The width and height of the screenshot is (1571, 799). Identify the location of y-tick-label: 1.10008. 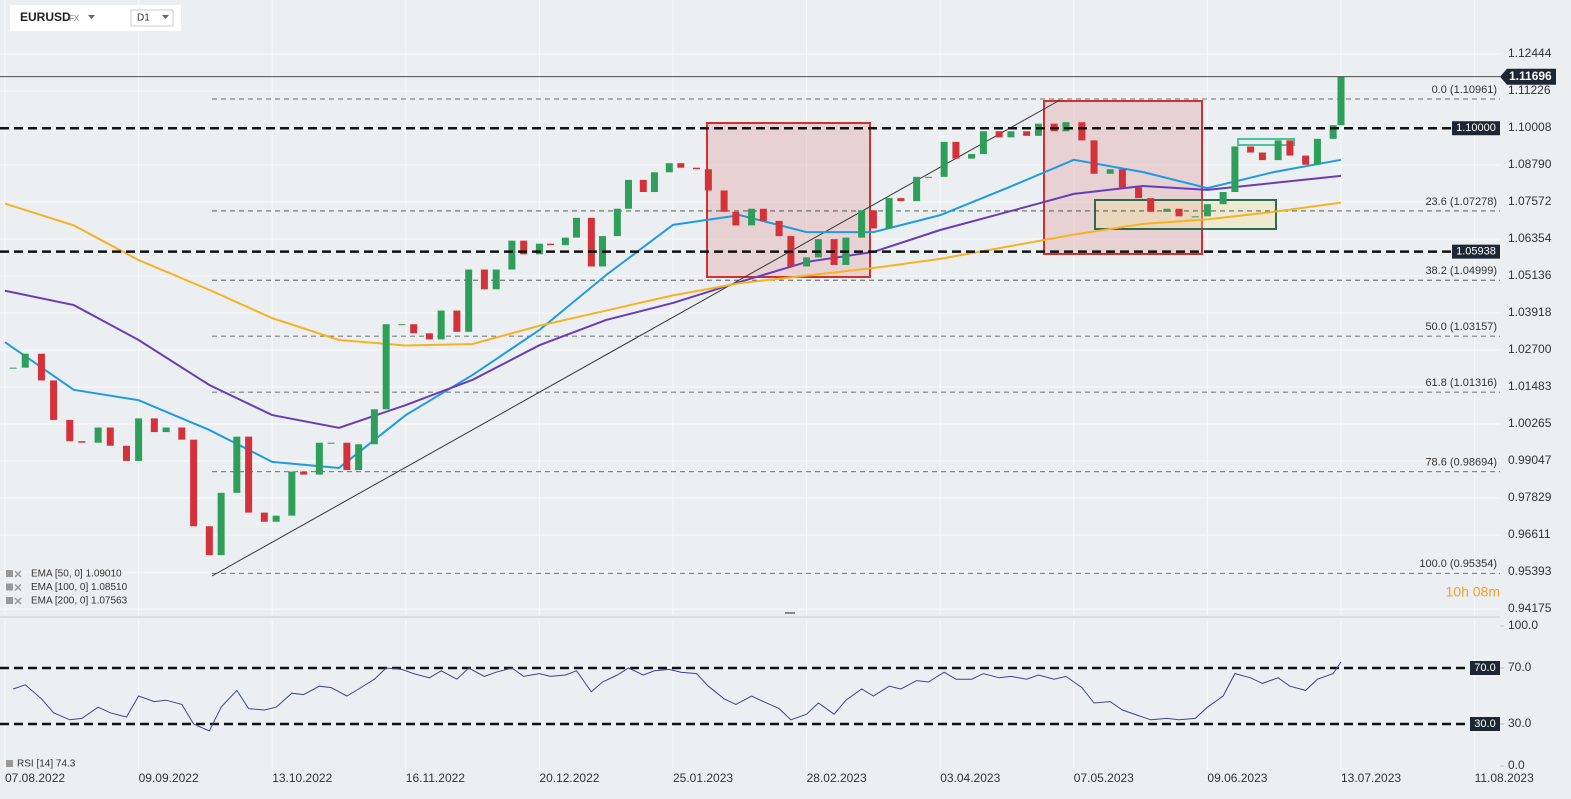
(1530, 127).